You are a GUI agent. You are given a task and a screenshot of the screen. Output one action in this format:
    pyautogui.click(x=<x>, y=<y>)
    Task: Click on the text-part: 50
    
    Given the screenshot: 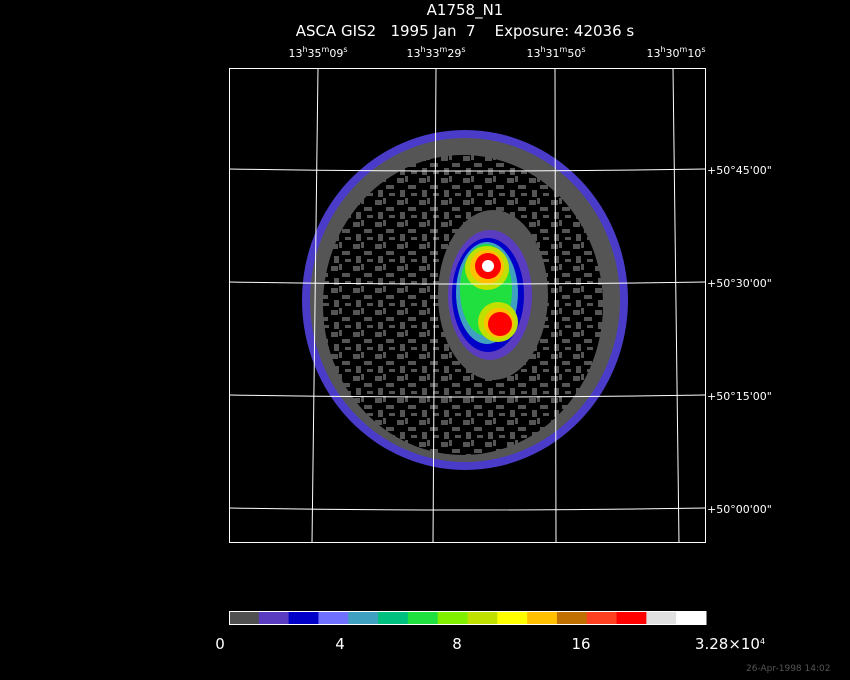 What is the action you would take?
    pyautogui.click(x=574, y=53)
    